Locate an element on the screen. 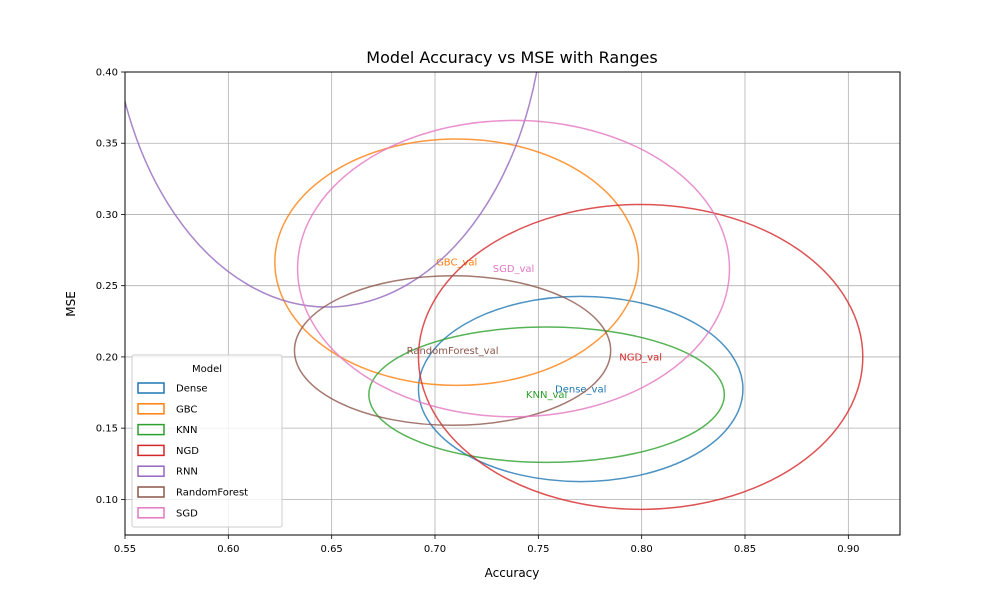 The image size is (1000, 600). range-ellipse-randomforest is located at coordinates (452, 350).